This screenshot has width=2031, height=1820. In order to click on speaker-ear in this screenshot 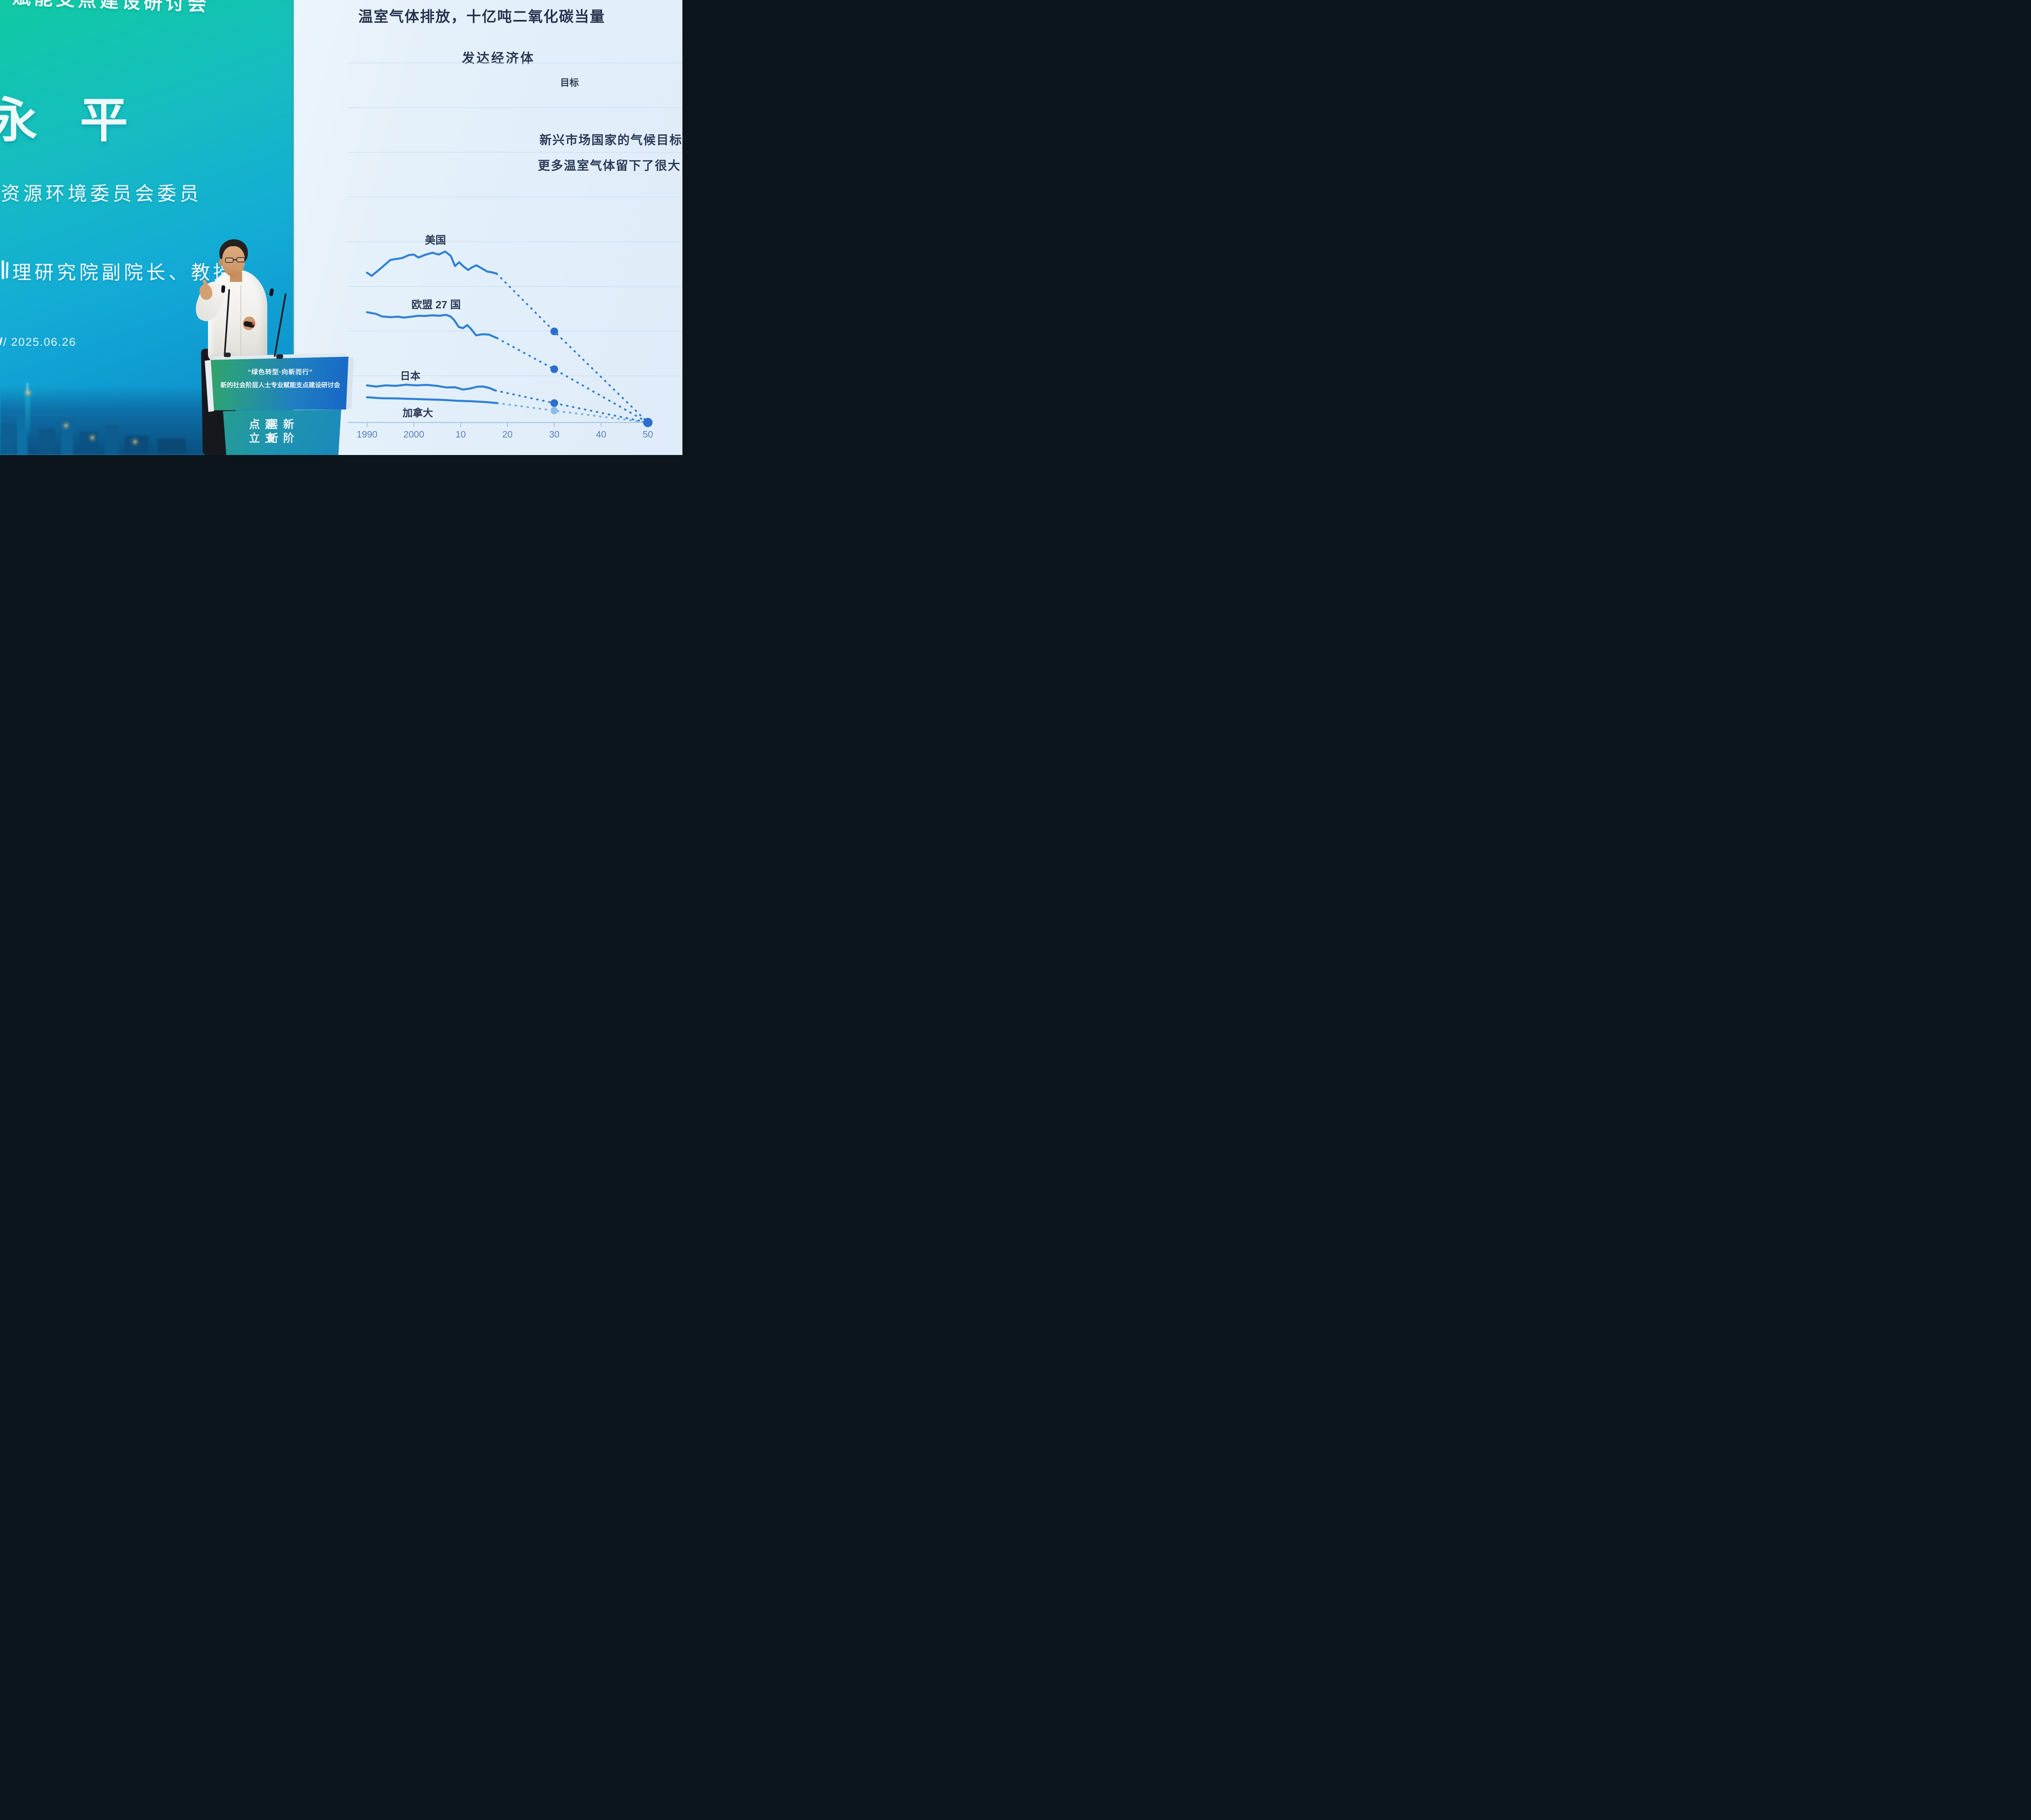, I will do `click(221, 262)`.